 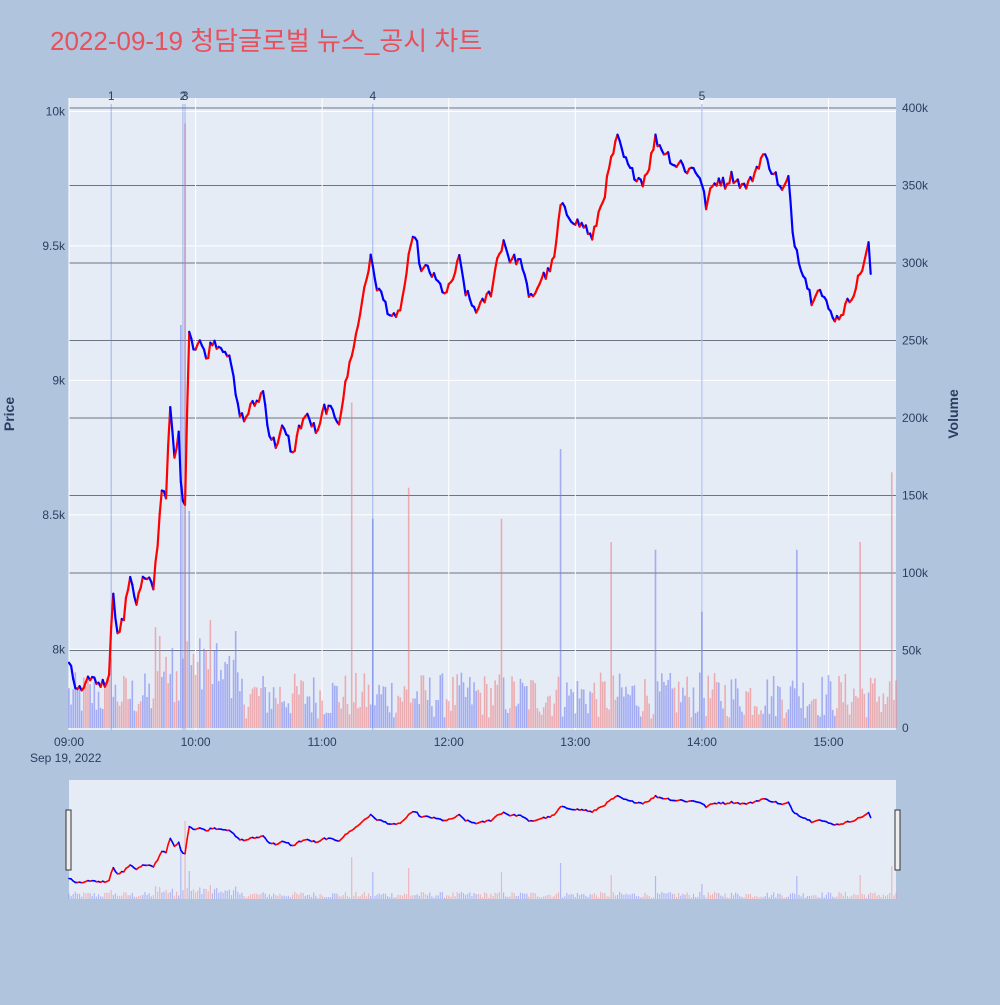 What do you see at coordinates (68, 840) in the screenshot?
I see `range-slider-left-handle` at bounding box center [68, 840].